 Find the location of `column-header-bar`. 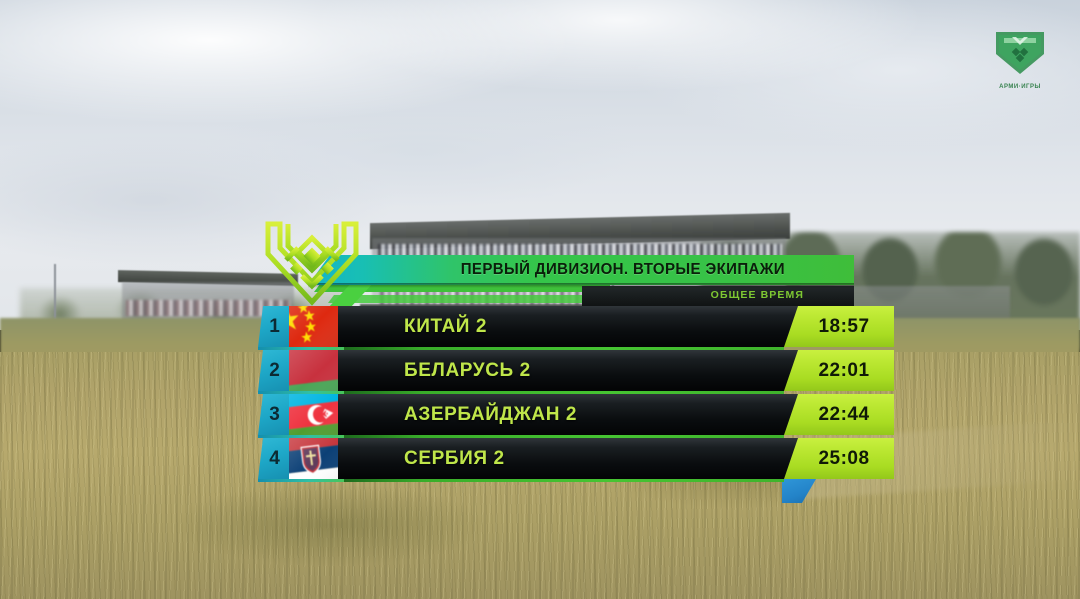

column-header-bar is located at coordinates (718, 297).